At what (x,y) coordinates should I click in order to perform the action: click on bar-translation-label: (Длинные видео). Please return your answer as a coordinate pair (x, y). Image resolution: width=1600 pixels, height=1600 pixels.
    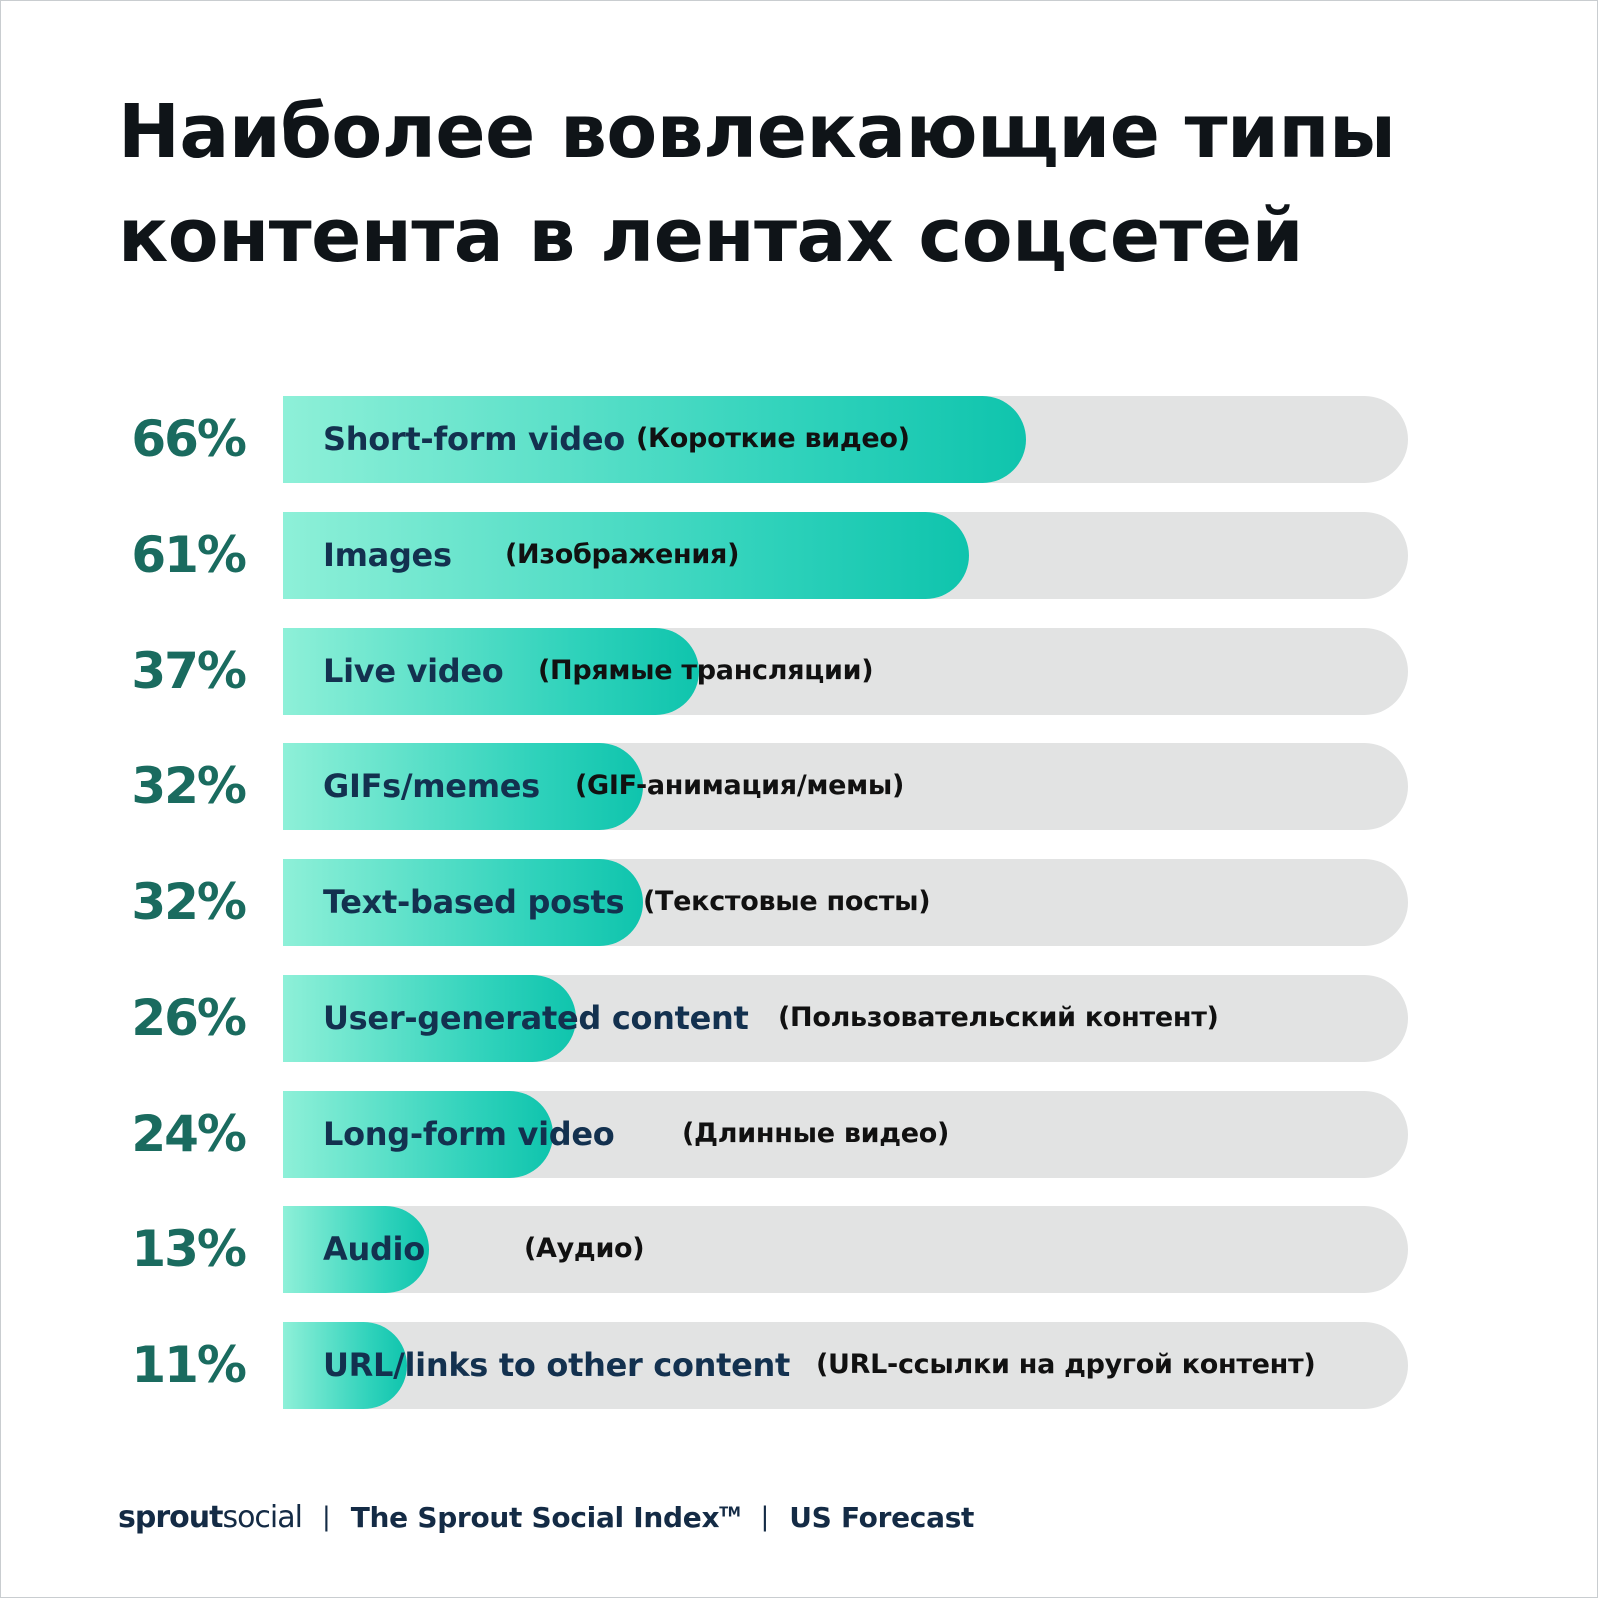
    Looking at the image, I should click on (816, 1133).